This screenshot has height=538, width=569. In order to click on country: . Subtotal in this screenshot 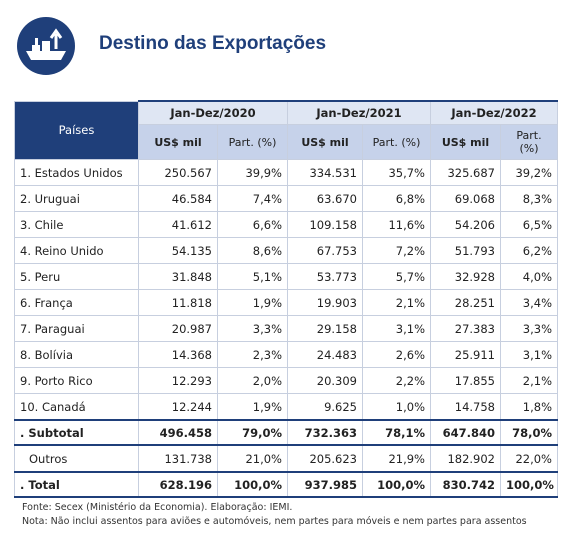, I will do `click(76, 432)`.